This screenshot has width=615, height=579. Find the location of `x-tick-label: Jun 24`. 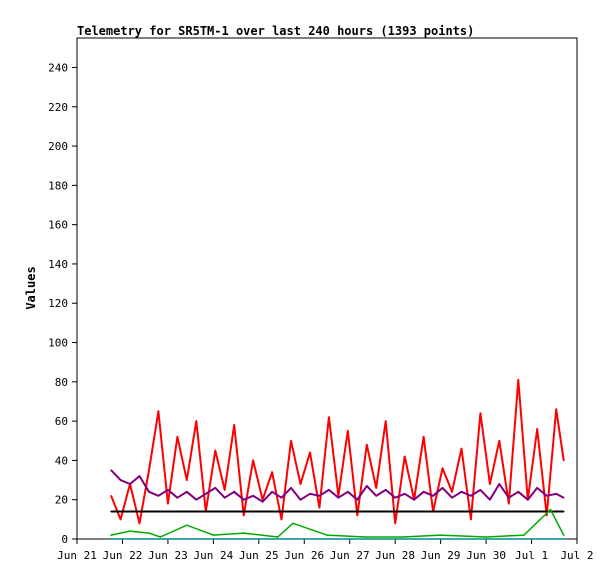

x-tick-label: Jun 24 is located at coordinates (213, 555).